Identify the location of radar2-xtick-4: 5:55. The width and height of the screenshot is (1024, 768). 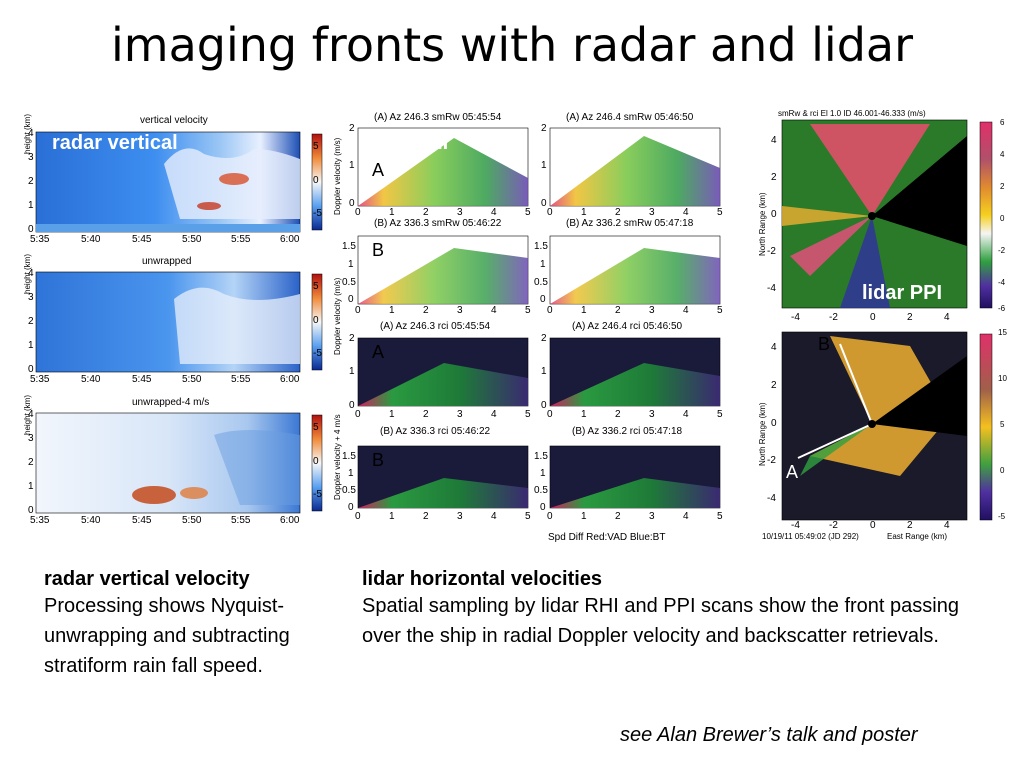
(241, 379).